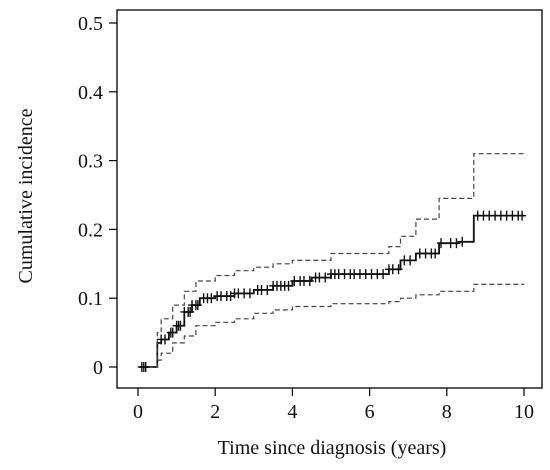 The width and height of the screenshot is (550, 470). Describe the element at coordinates (331, 325) in the screenshot. I see `lower-ci-line` at that location.